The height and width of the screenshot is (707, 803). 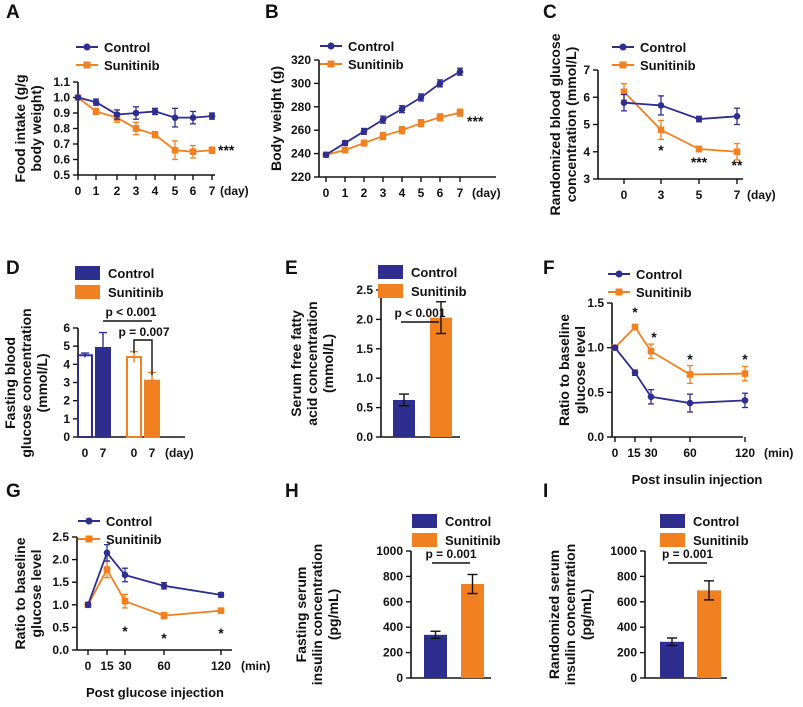 What do you see at coordinates (296, 363) in the screenshot?
I see `y-axis-label-line: Serum free fatty` at bounding box center [296, 363].